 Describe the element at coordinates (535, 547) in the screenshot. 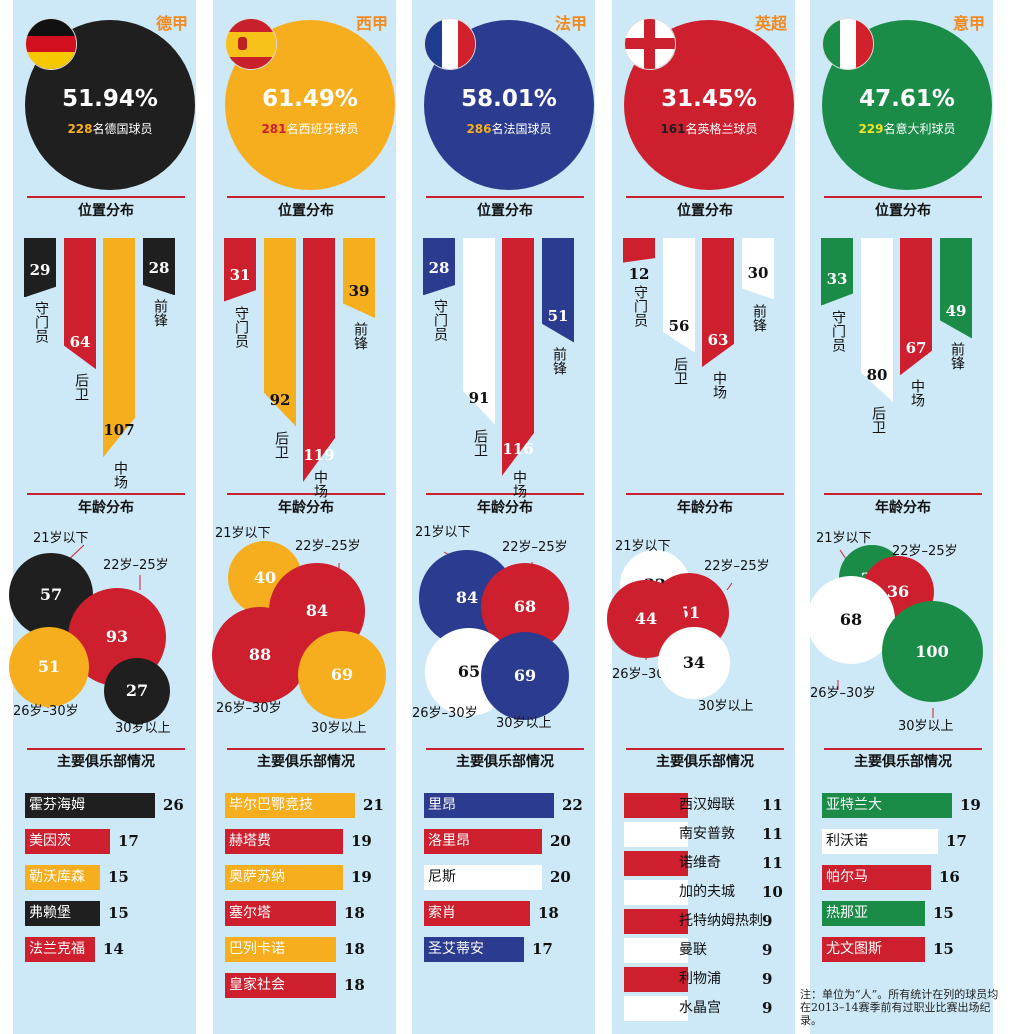

I see `age-group-label: 22岁–25岁` at that location.